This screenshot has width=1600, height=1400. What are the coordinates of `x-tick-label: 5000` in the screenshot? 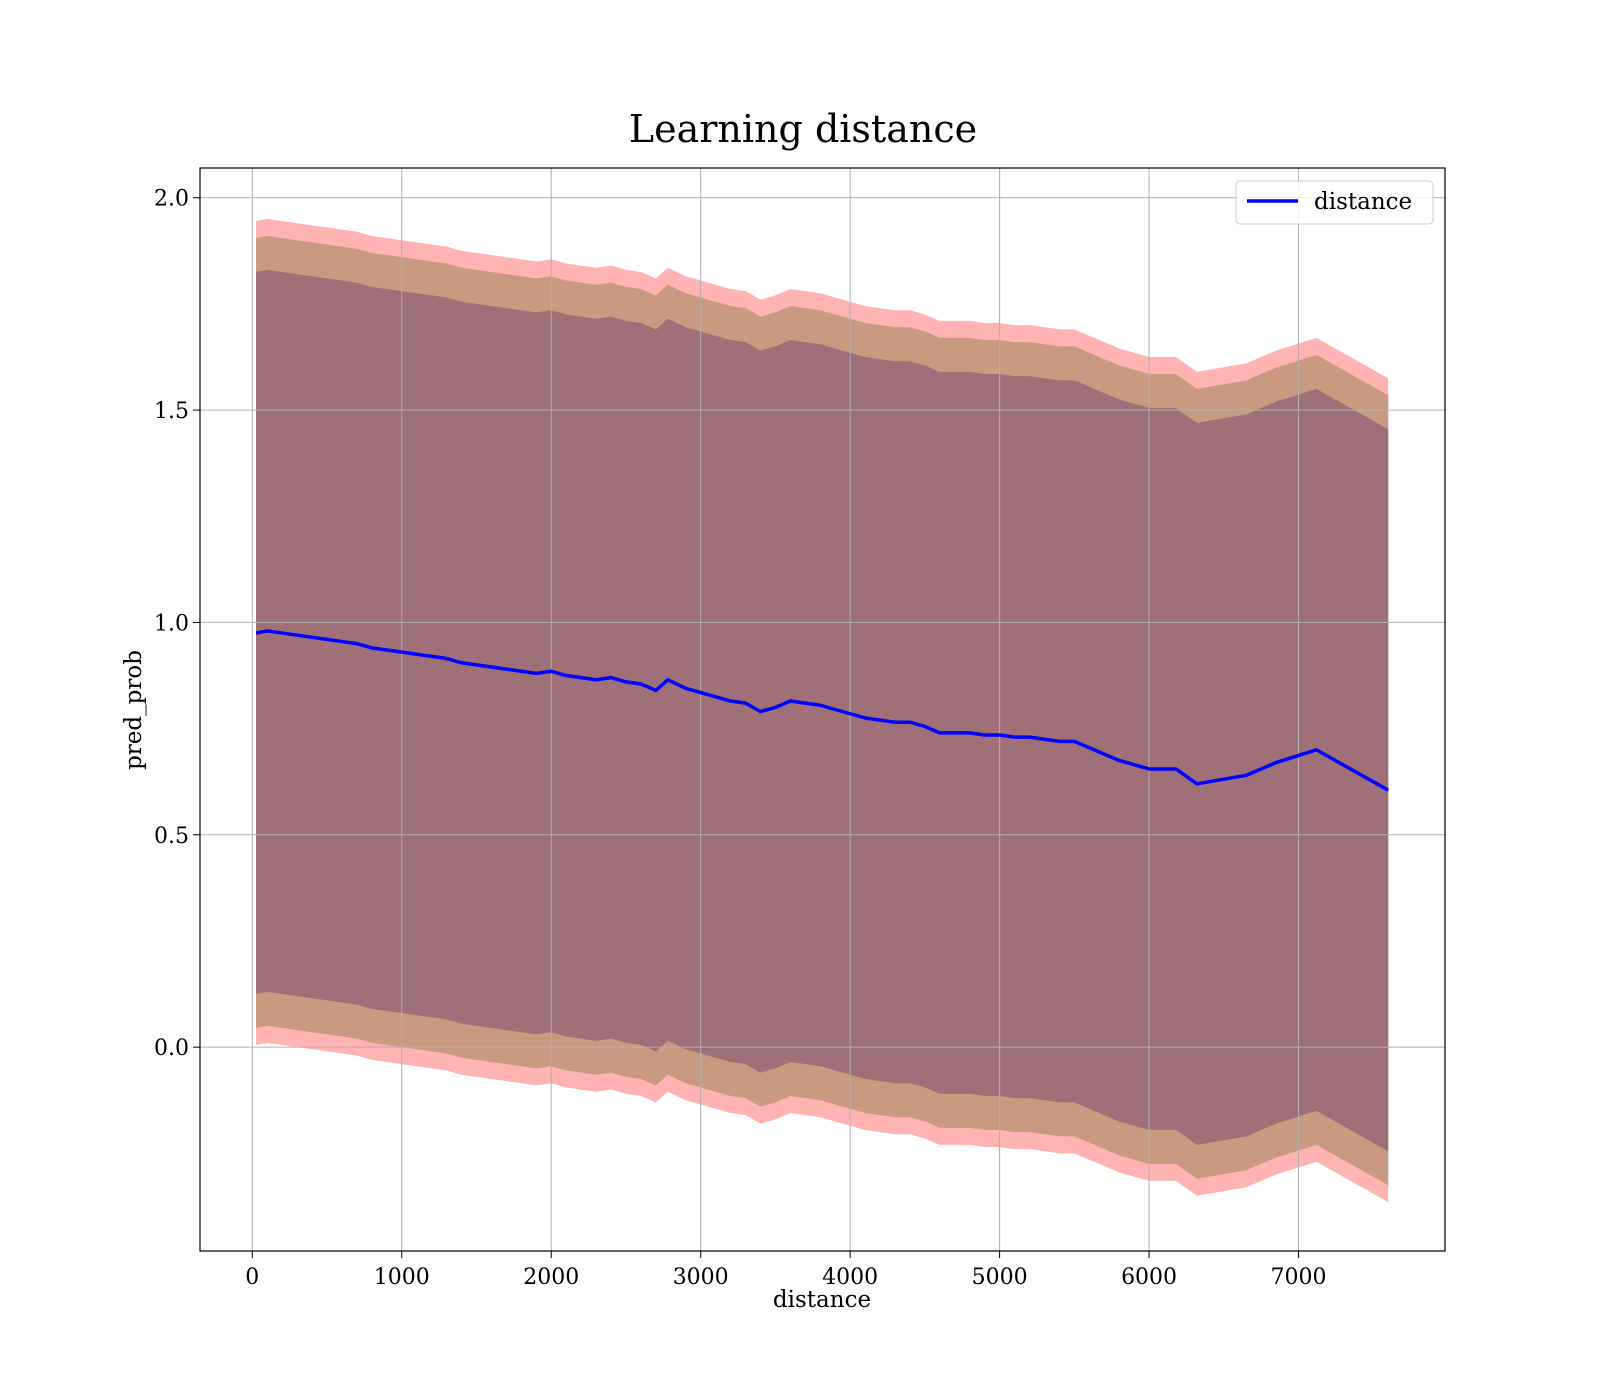 It's located at (1000, 1277).